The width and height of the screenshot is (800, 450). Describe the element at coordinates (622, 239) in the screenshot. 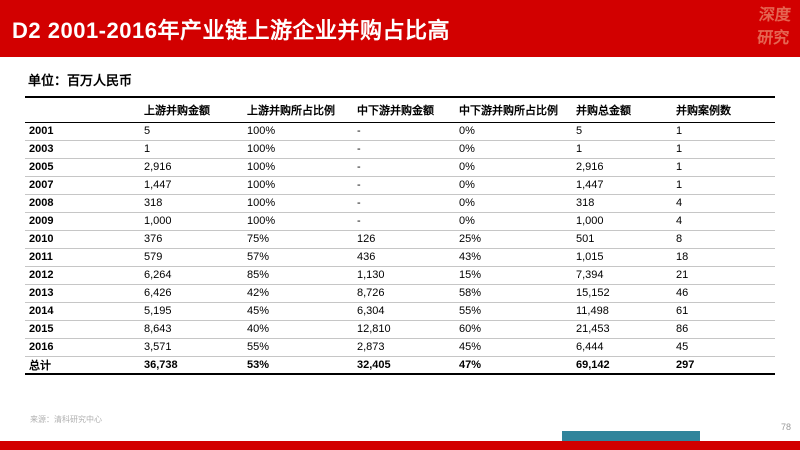

I see `table-cell: 501` at that location.